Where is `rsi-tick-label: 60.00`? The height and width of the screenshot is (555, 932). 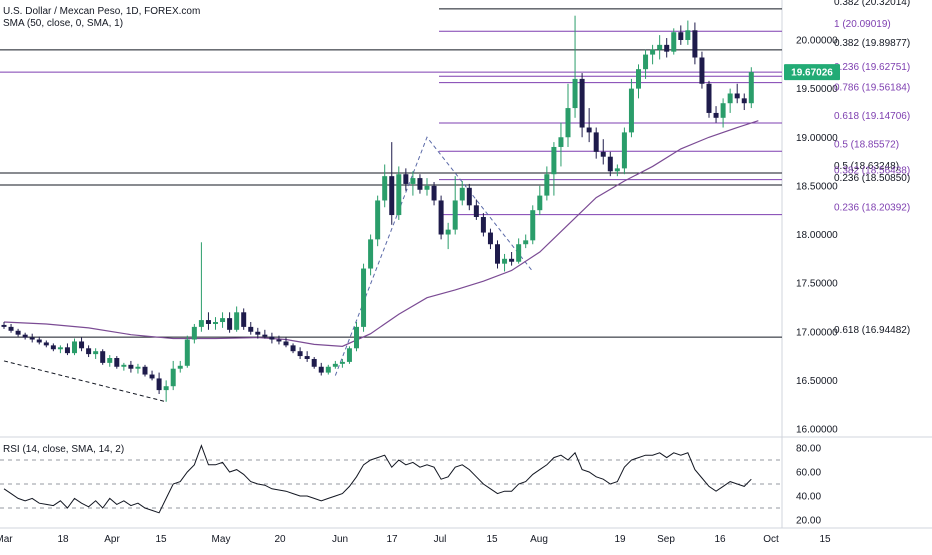
rsi-tick-label: 60.00 is located at coordinates (808, 473).